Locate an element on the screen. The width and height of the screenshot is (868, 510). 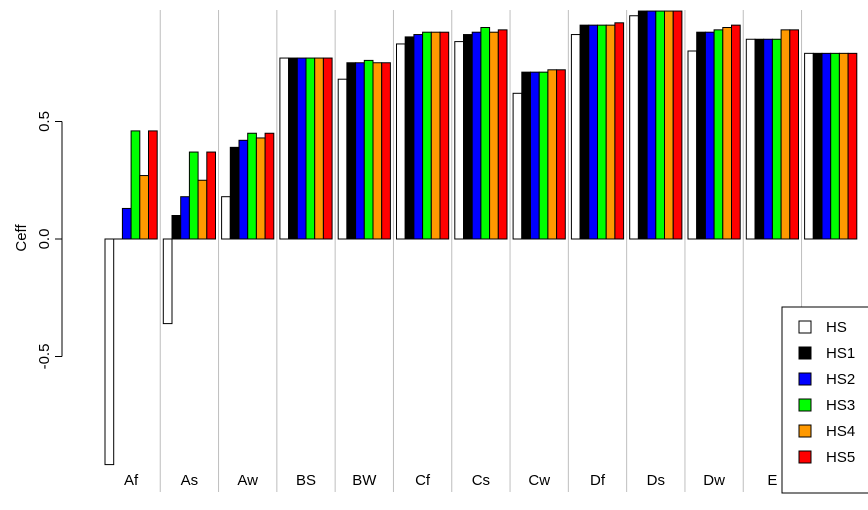
legend-label: HS2 is located at coordinates (840, 379).